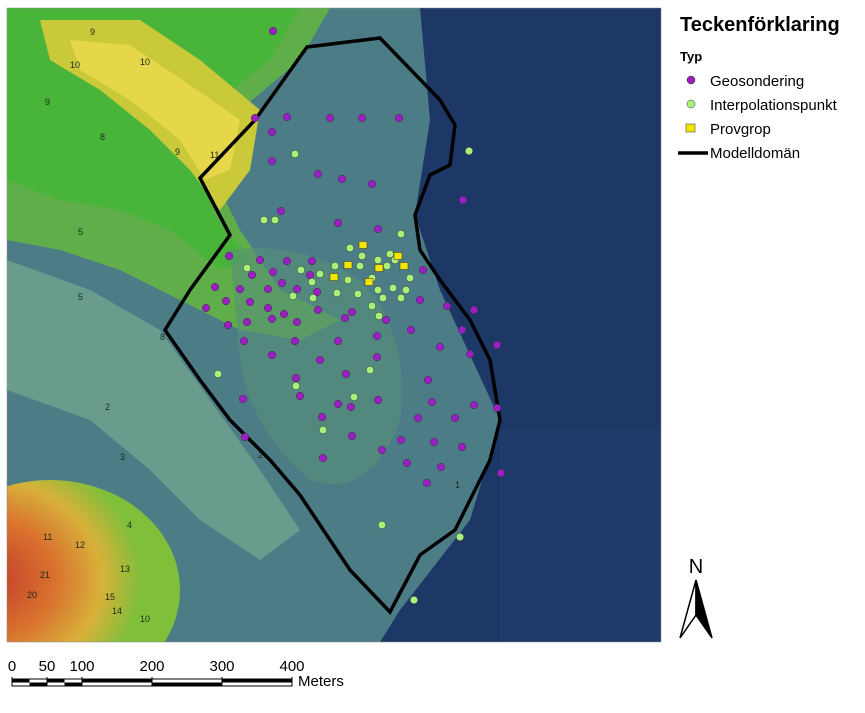 This screenshot has width=865, height=713. I want to click on sea-tile, so click(580, 536).